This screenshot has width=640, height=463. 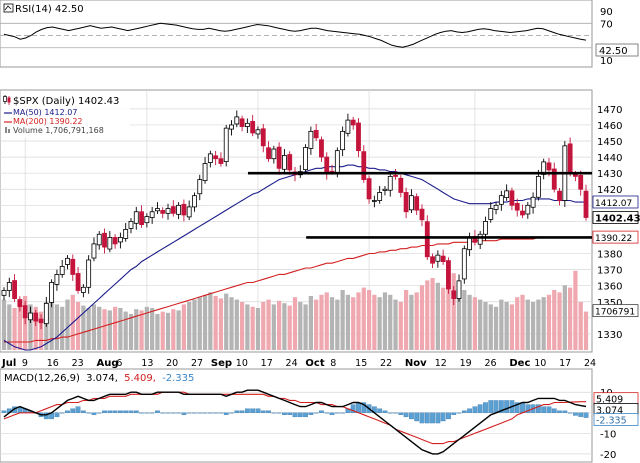 What do you see at coordinates (66, 101) in the screenshot?
I see `price-symbol-label: $SPX (Daily) 1402.43` at bounding box center [66, 101].